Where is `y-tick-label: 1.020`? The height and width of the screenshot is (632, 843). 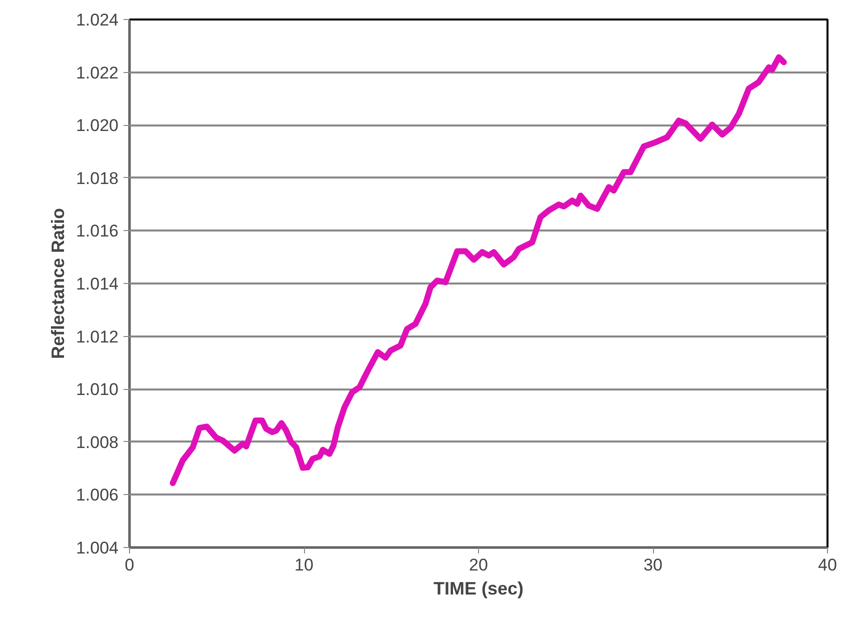
y-tick-label: 1.020 is located at coordinates (97, 126).